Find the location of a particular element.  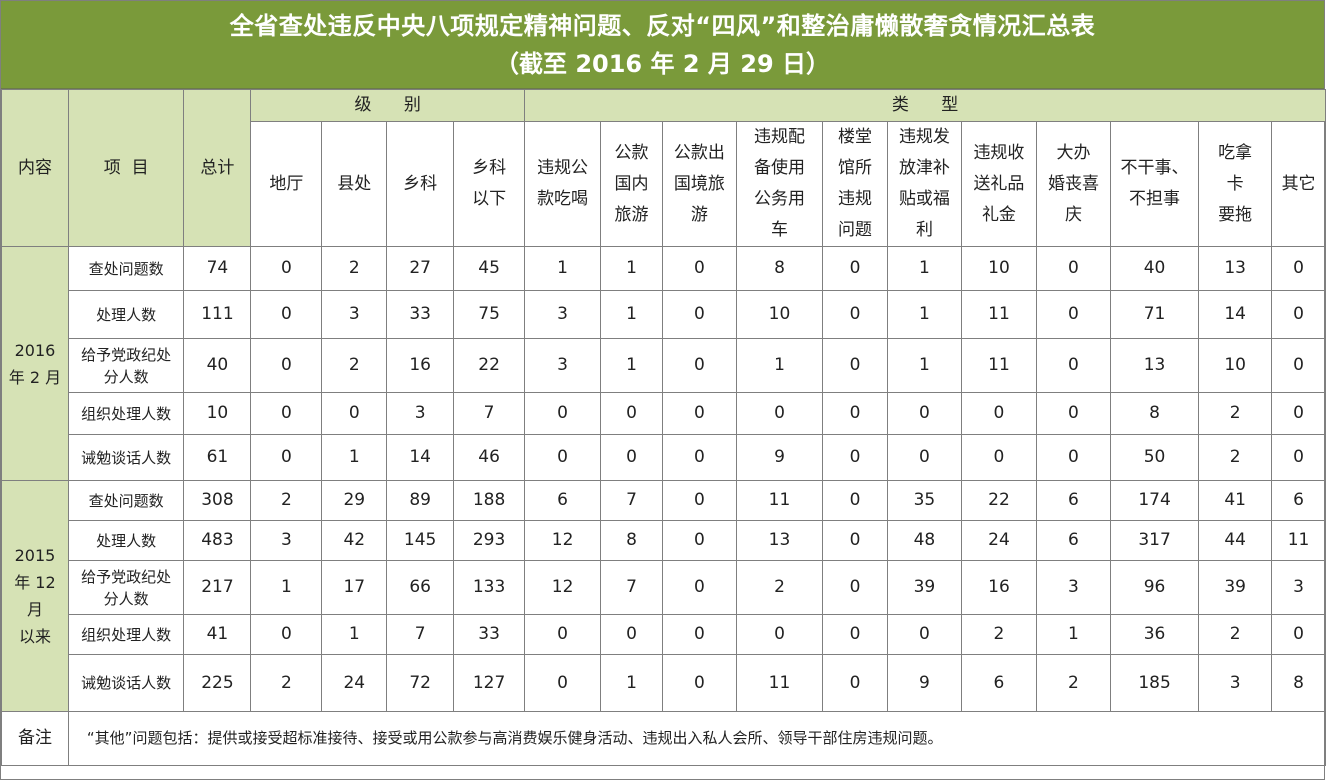

table-cell: 27 is located at coordinates (420, 268).